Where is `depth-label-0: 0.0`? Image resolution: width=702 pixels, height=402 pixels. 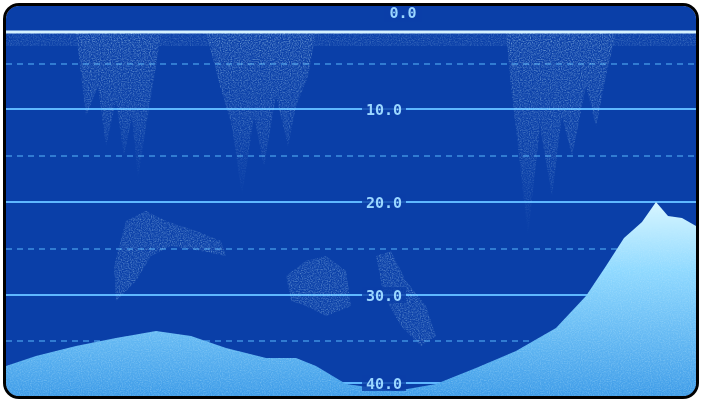 depth-label-0: 0.0 is located at coordinates (402, 14).